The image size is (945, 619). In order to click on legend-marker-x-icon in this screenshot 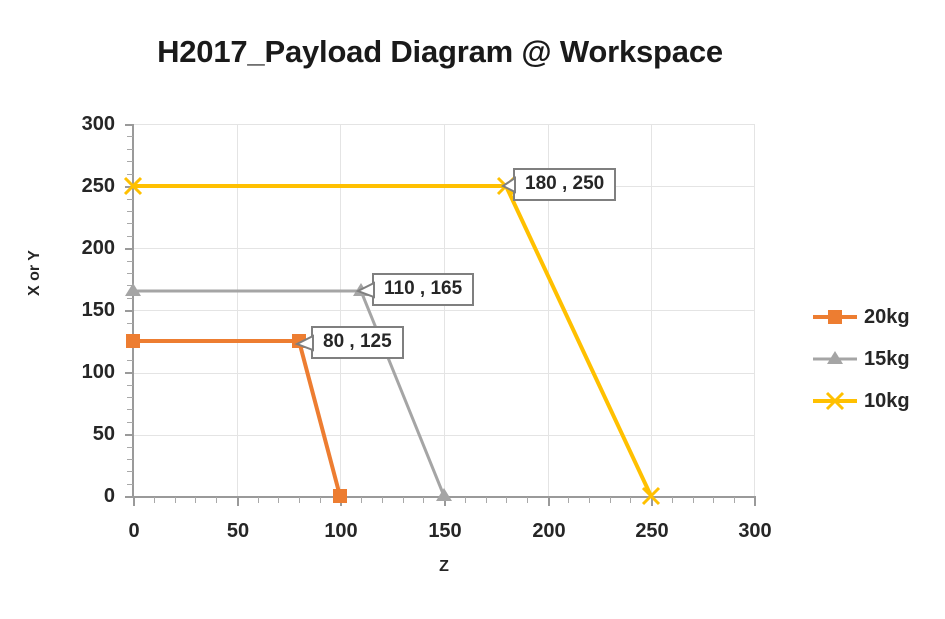, I will do `click(835, 401)`.